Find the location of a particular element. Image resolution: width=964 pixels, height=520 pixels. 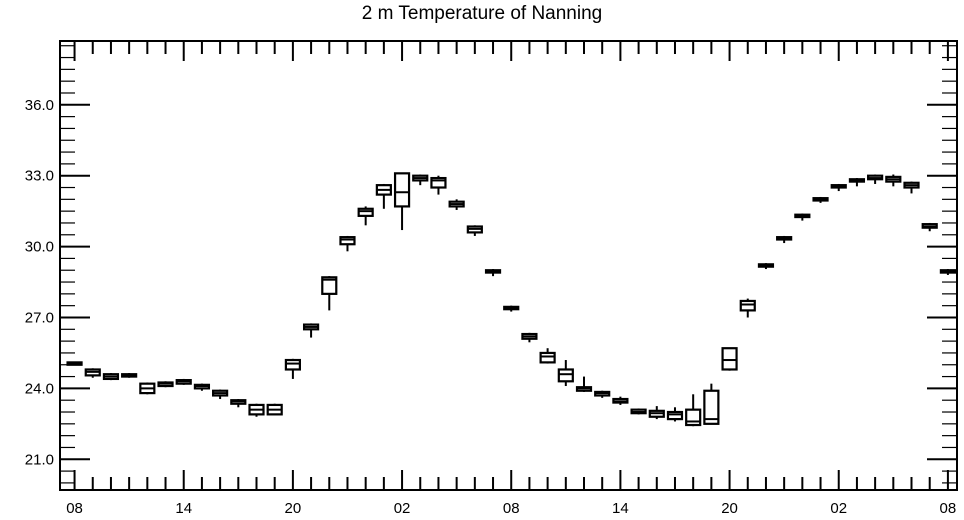

y-tick-label: 27.0 is located at coordinates (39, 317).